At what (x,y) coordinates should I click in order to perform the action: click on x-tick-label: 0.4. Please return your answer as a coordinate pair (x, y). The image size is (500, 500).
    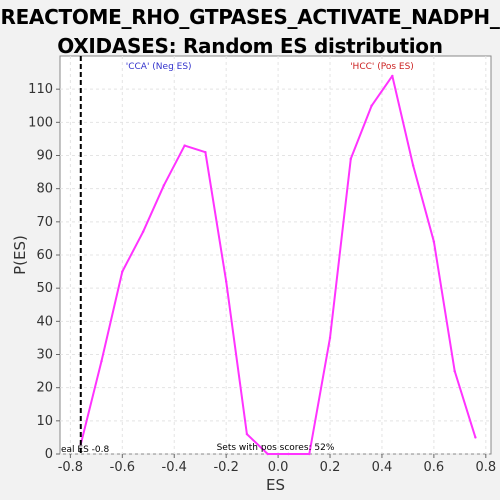
    Looking at the image, I should click on (382, 467).